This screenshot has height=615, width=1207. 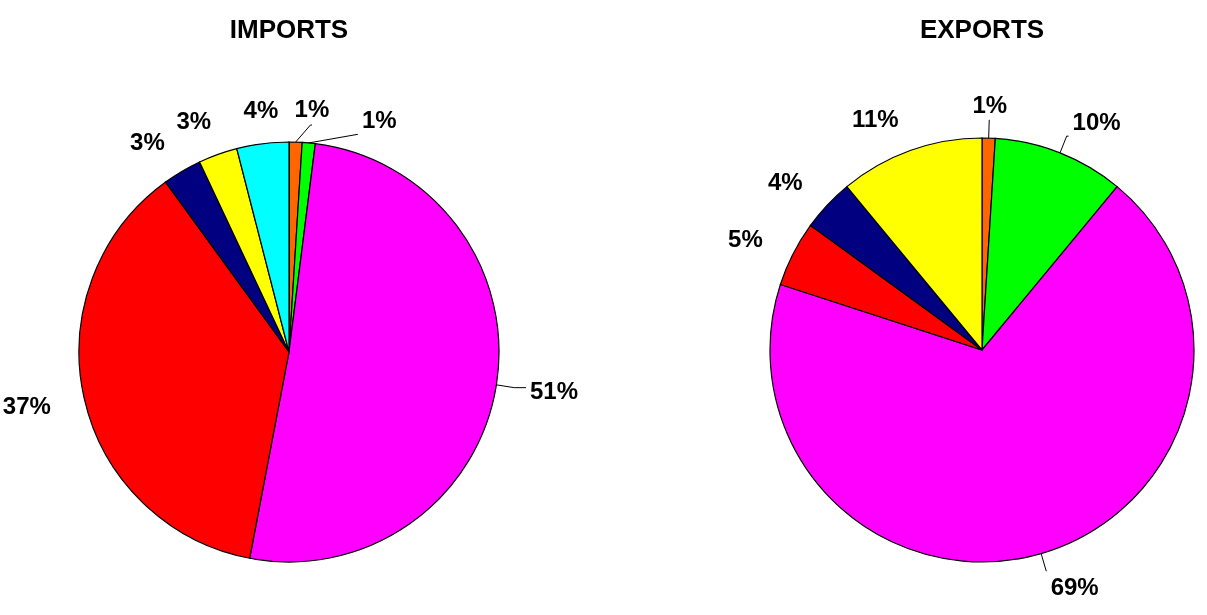 What do you see at coordinates (554, 390) in the screenshot?
I see `data-label: 51%` at bounding box center [554, 390].